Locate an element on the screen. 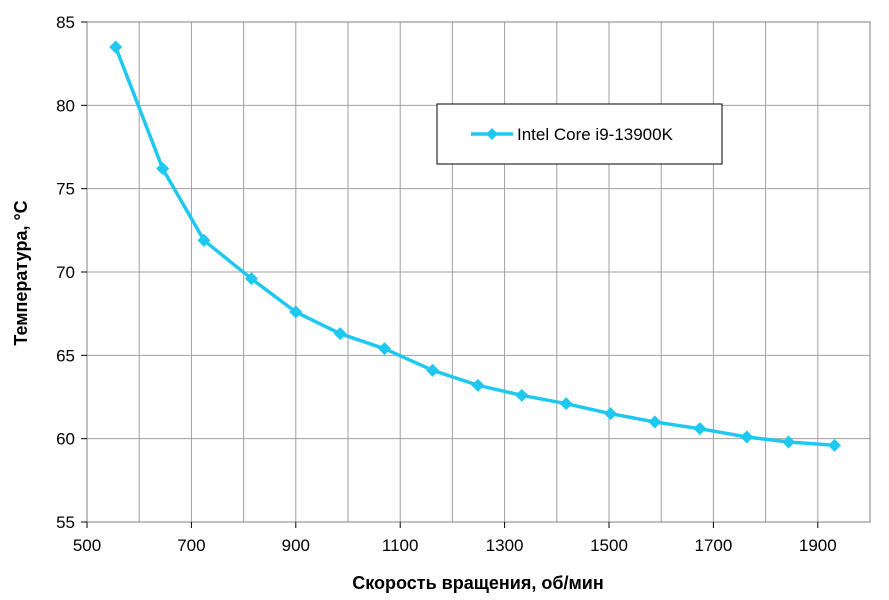 The image size is (889, 600). y-tick-label: 70 is located at coordinates (65, 272).